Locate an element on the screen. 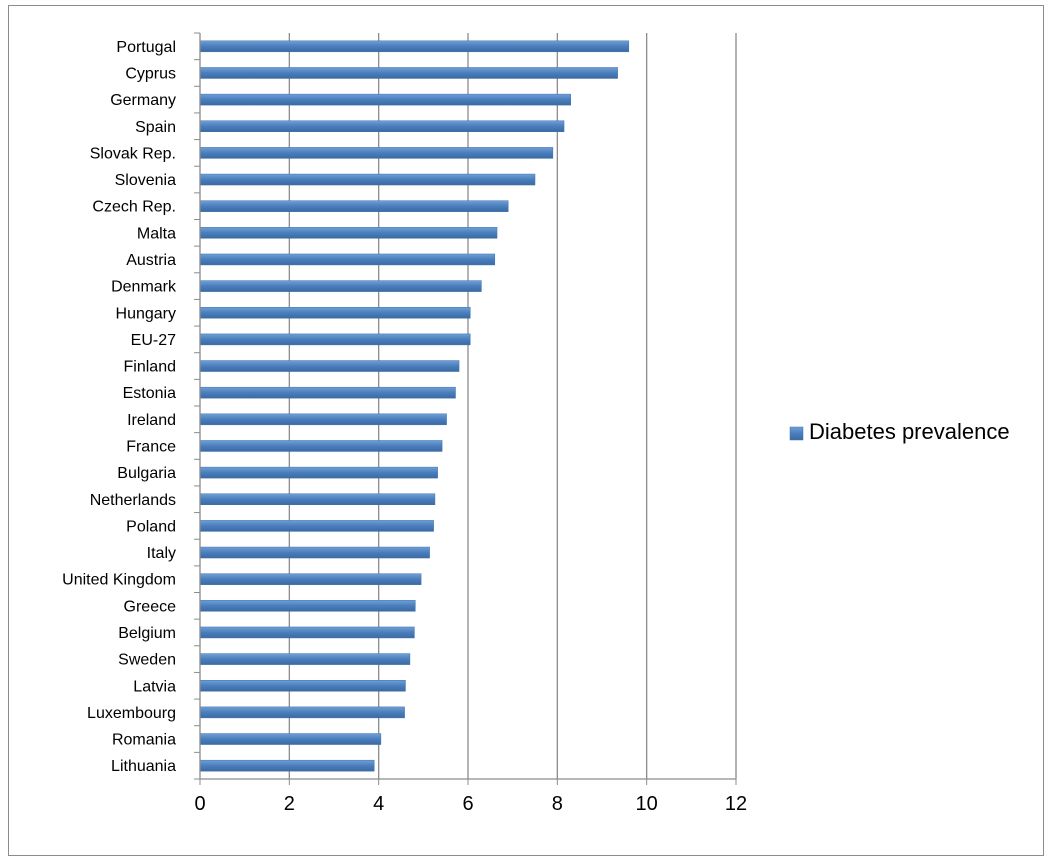 This screenshot has width=1052, height=862. x-tick-label: 6 is located at coordinates (467, 804).